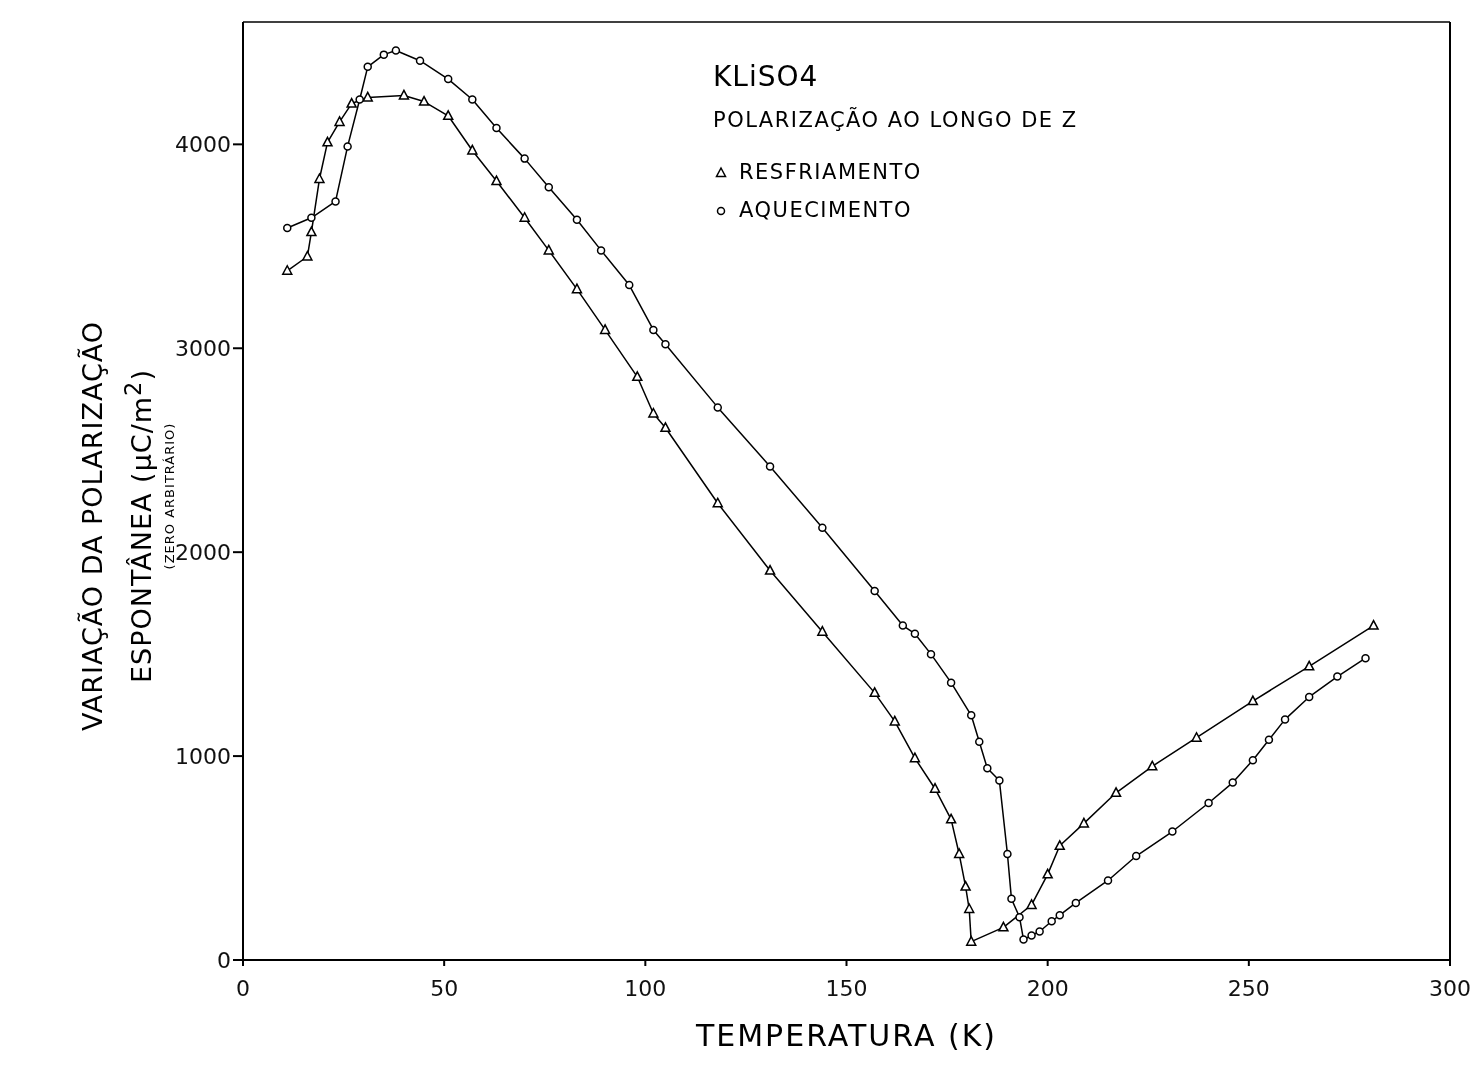  I want to click on legend-label: AQUECIMENTO, so click(825, 210).